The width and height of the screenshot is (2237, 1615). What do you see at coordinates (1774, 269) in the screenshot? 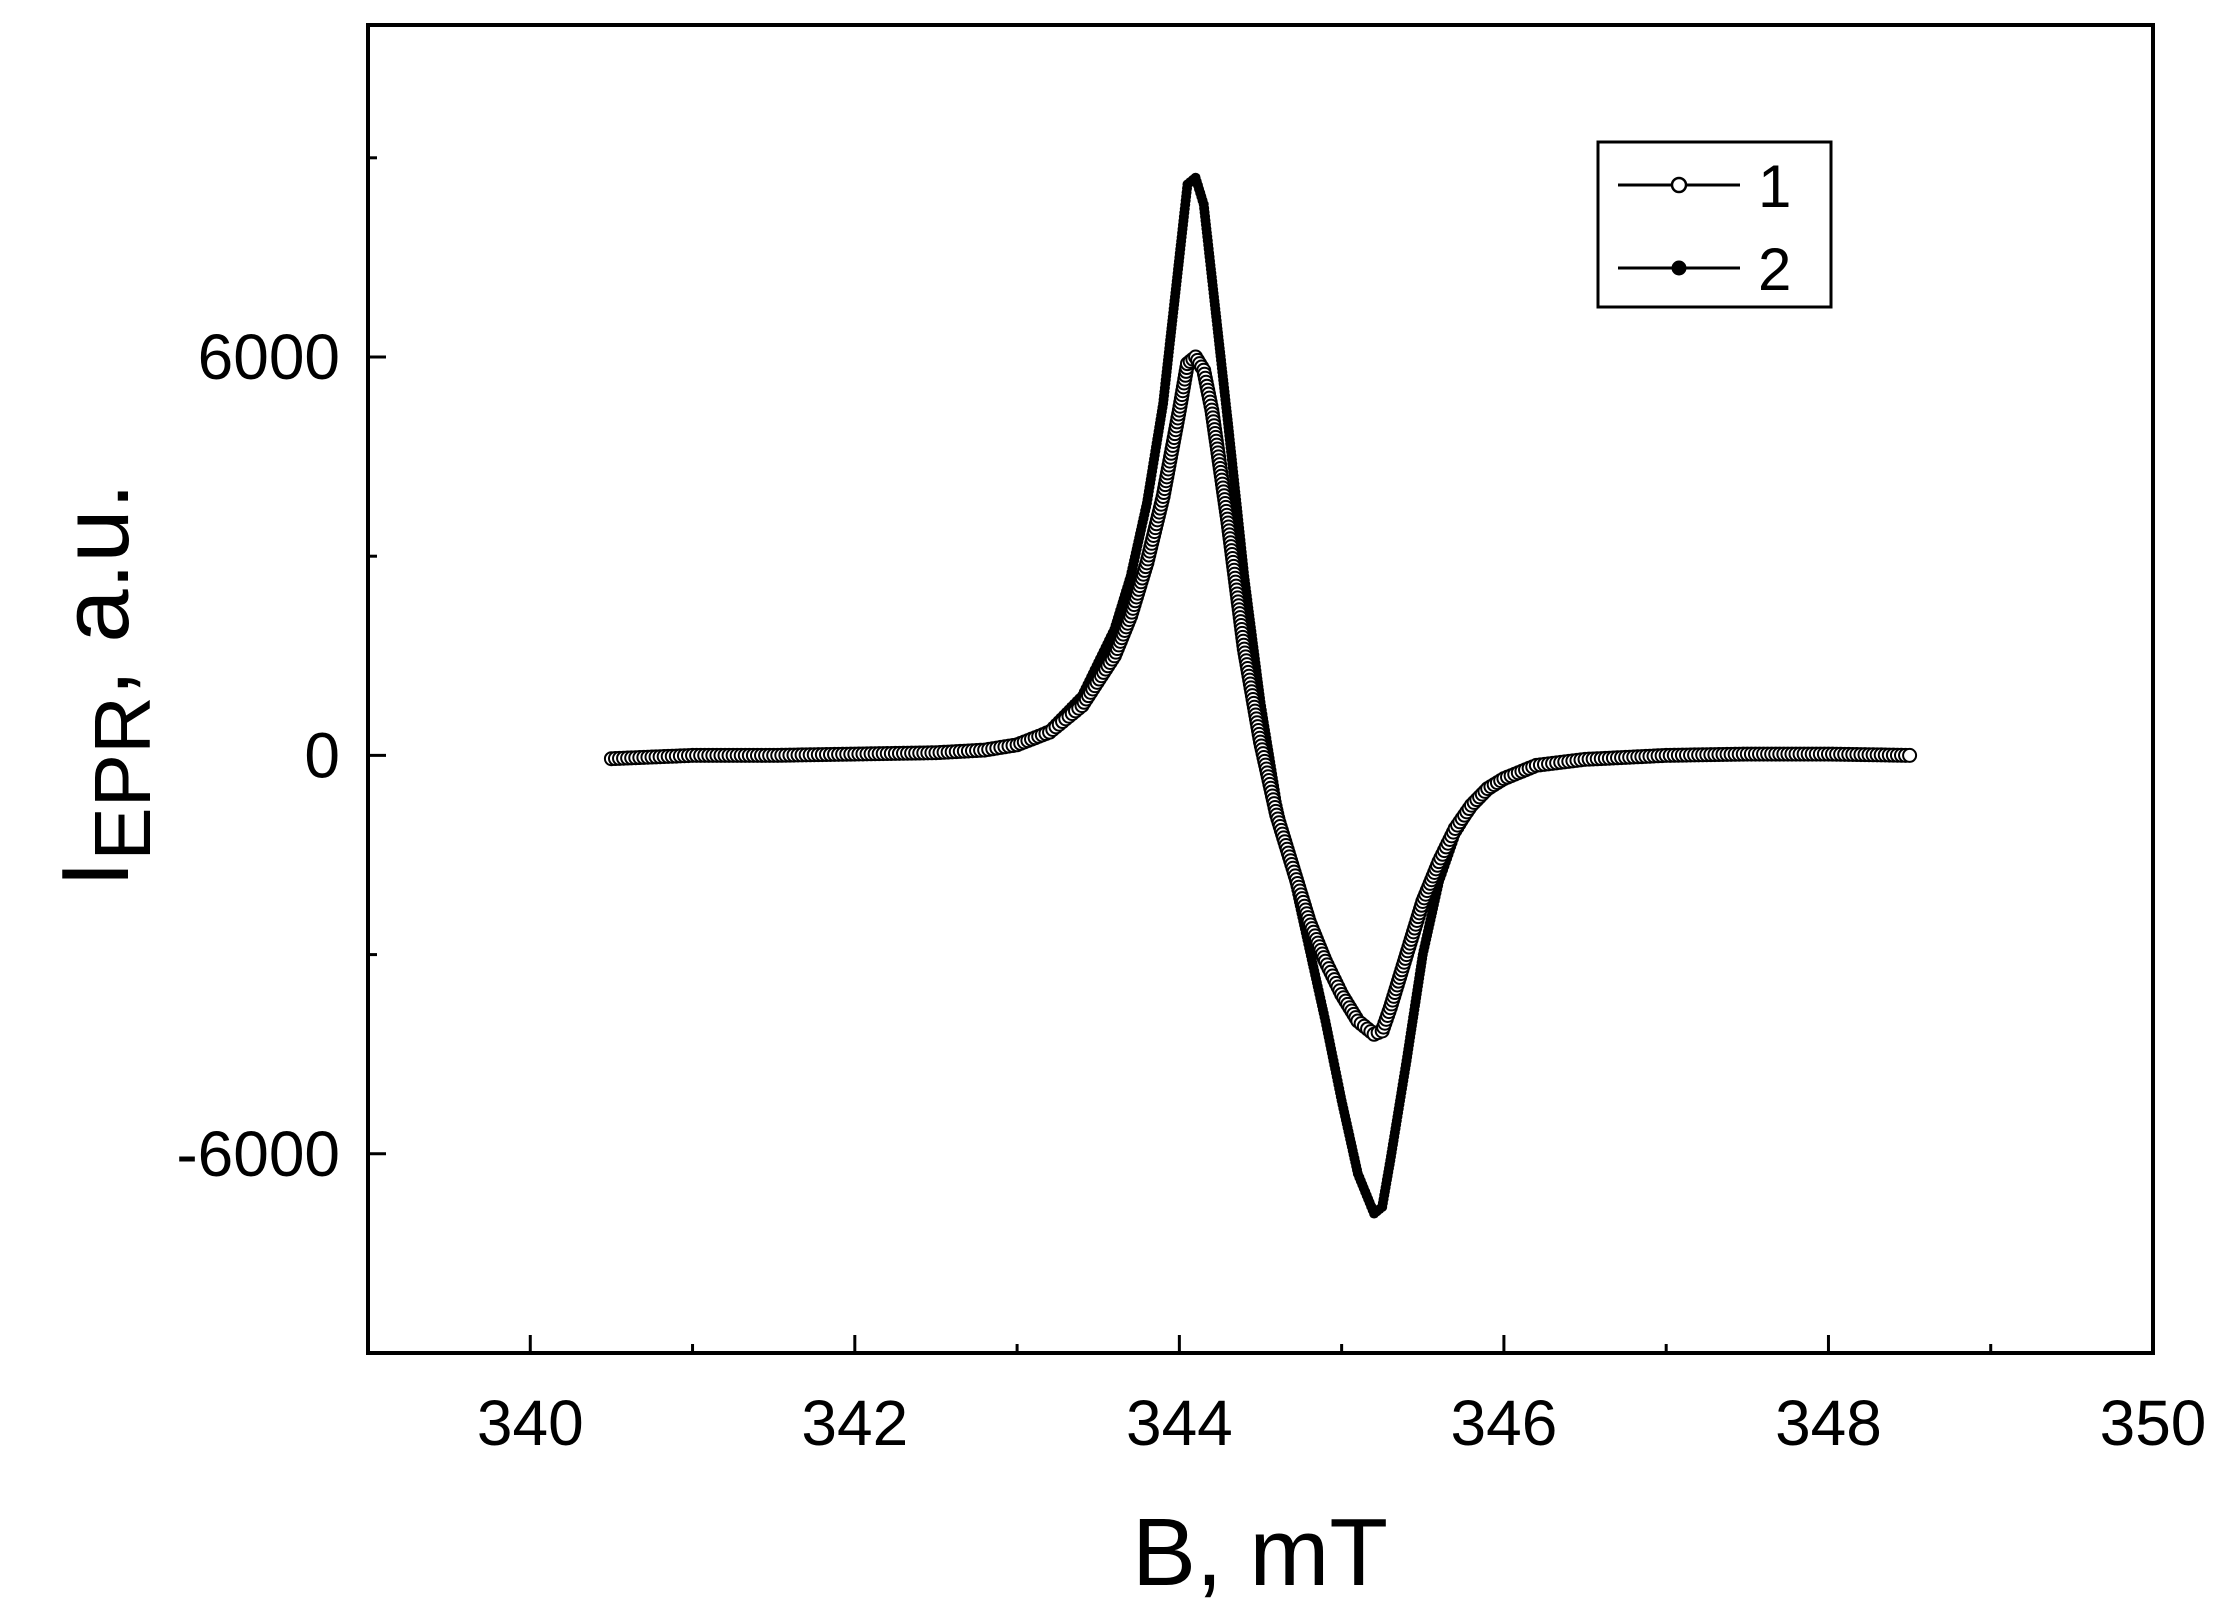
I see `legend-label-2: 2` at bounding box center [1774, 269].